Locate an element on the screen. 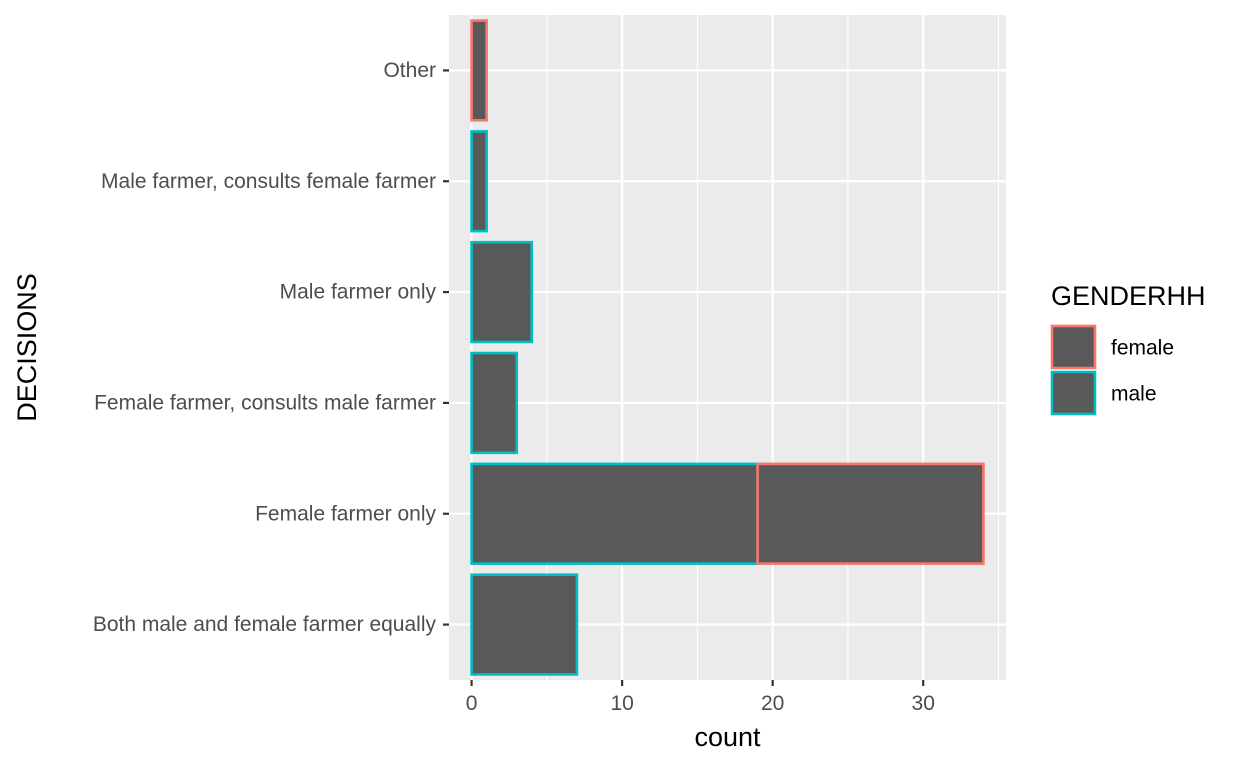 The image size is (1248, 768). y-tick-label: Male farmer, consults female farmer is located at coordinates (268, 181).